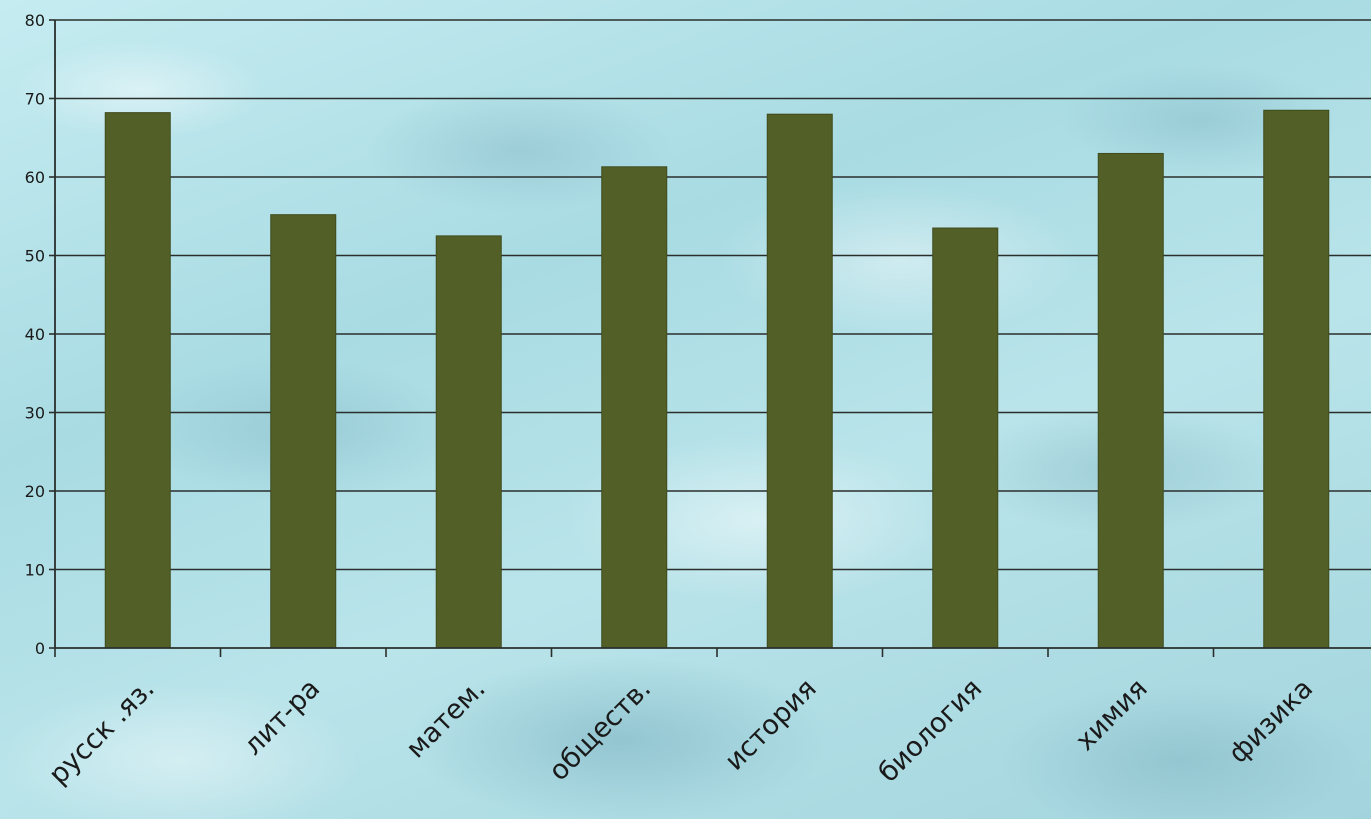  I want to click on x-category-label: лит-ра, so click(282, 717).